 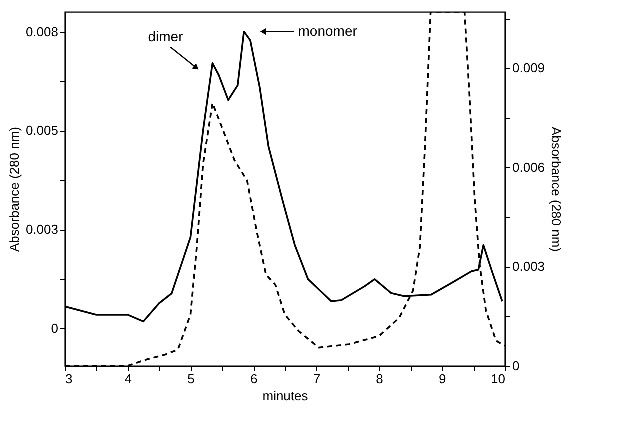 What do you see at coordinates (69, 379) in the screenshot?
I see `x-tick-label: 3` at bounding box center [69, 379].